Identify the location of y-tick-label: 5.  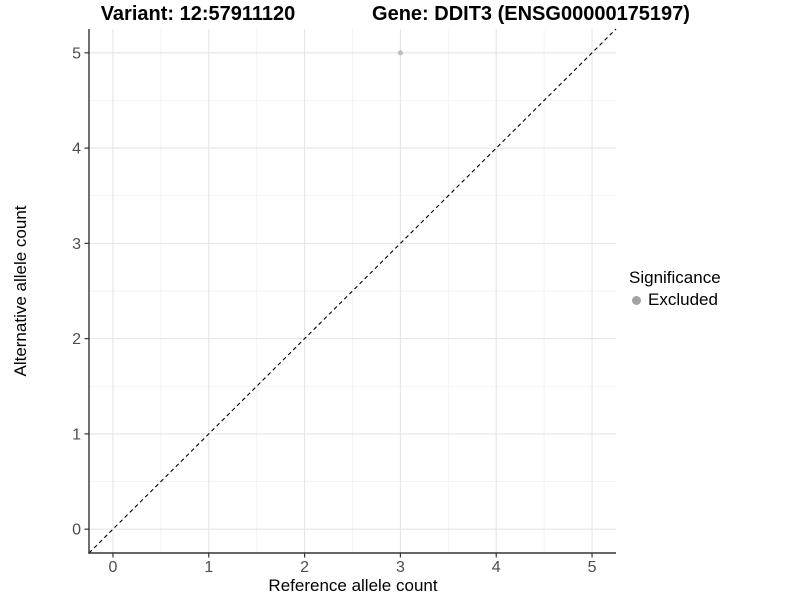
(76, 53).